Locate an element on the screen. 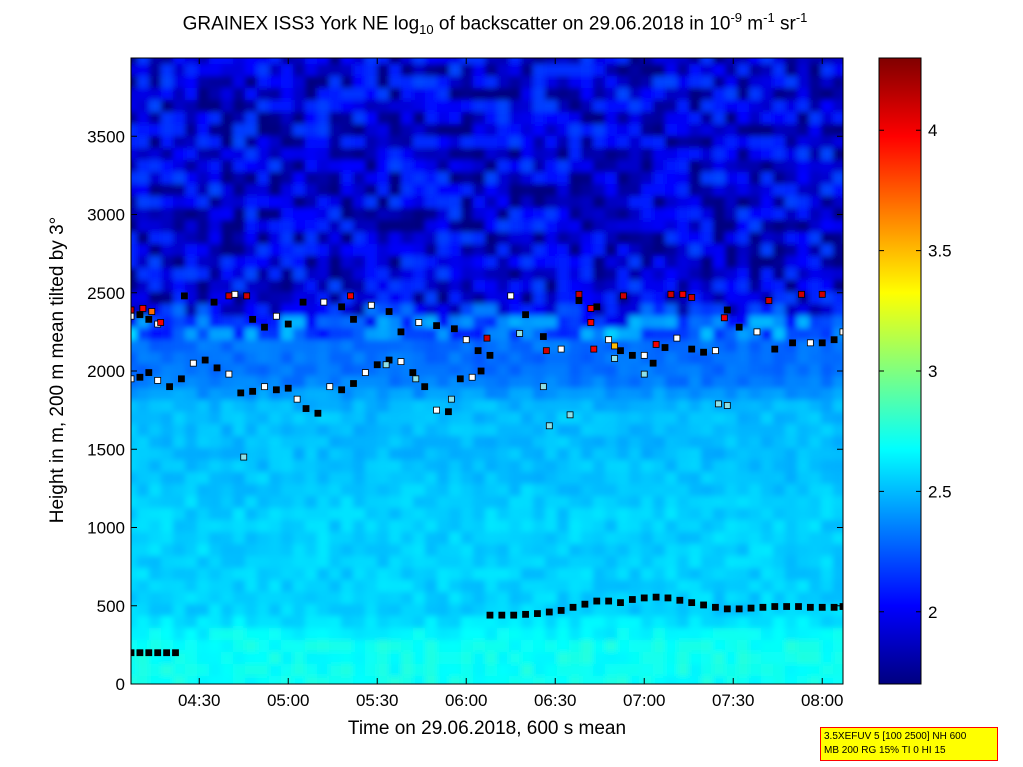 The height and width of the screenshot is (767, 1023). colorbar-axis: 2 2.5 3 3.5 4 is located at coordinates (915, 371).